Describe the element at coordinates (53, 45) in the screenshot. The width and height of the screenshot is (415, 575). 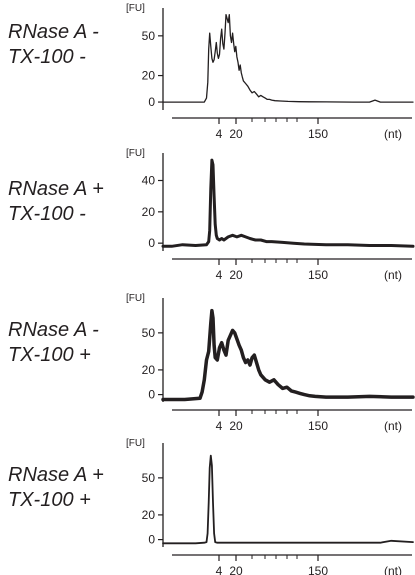
I see `condition-label: RNase A - TX-100 -` at that location.